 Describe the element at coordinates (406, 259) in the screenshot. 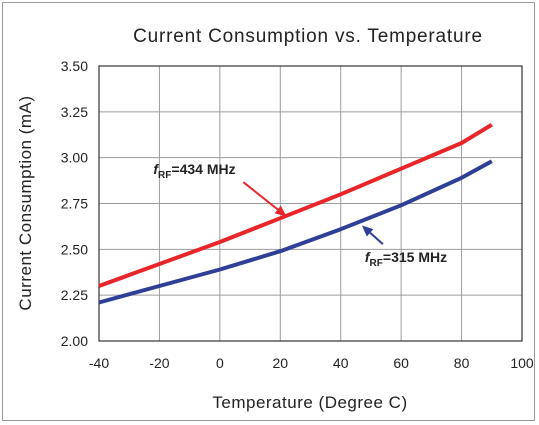

I see `annotation-label-1: fRF=315 MHz` at that location.